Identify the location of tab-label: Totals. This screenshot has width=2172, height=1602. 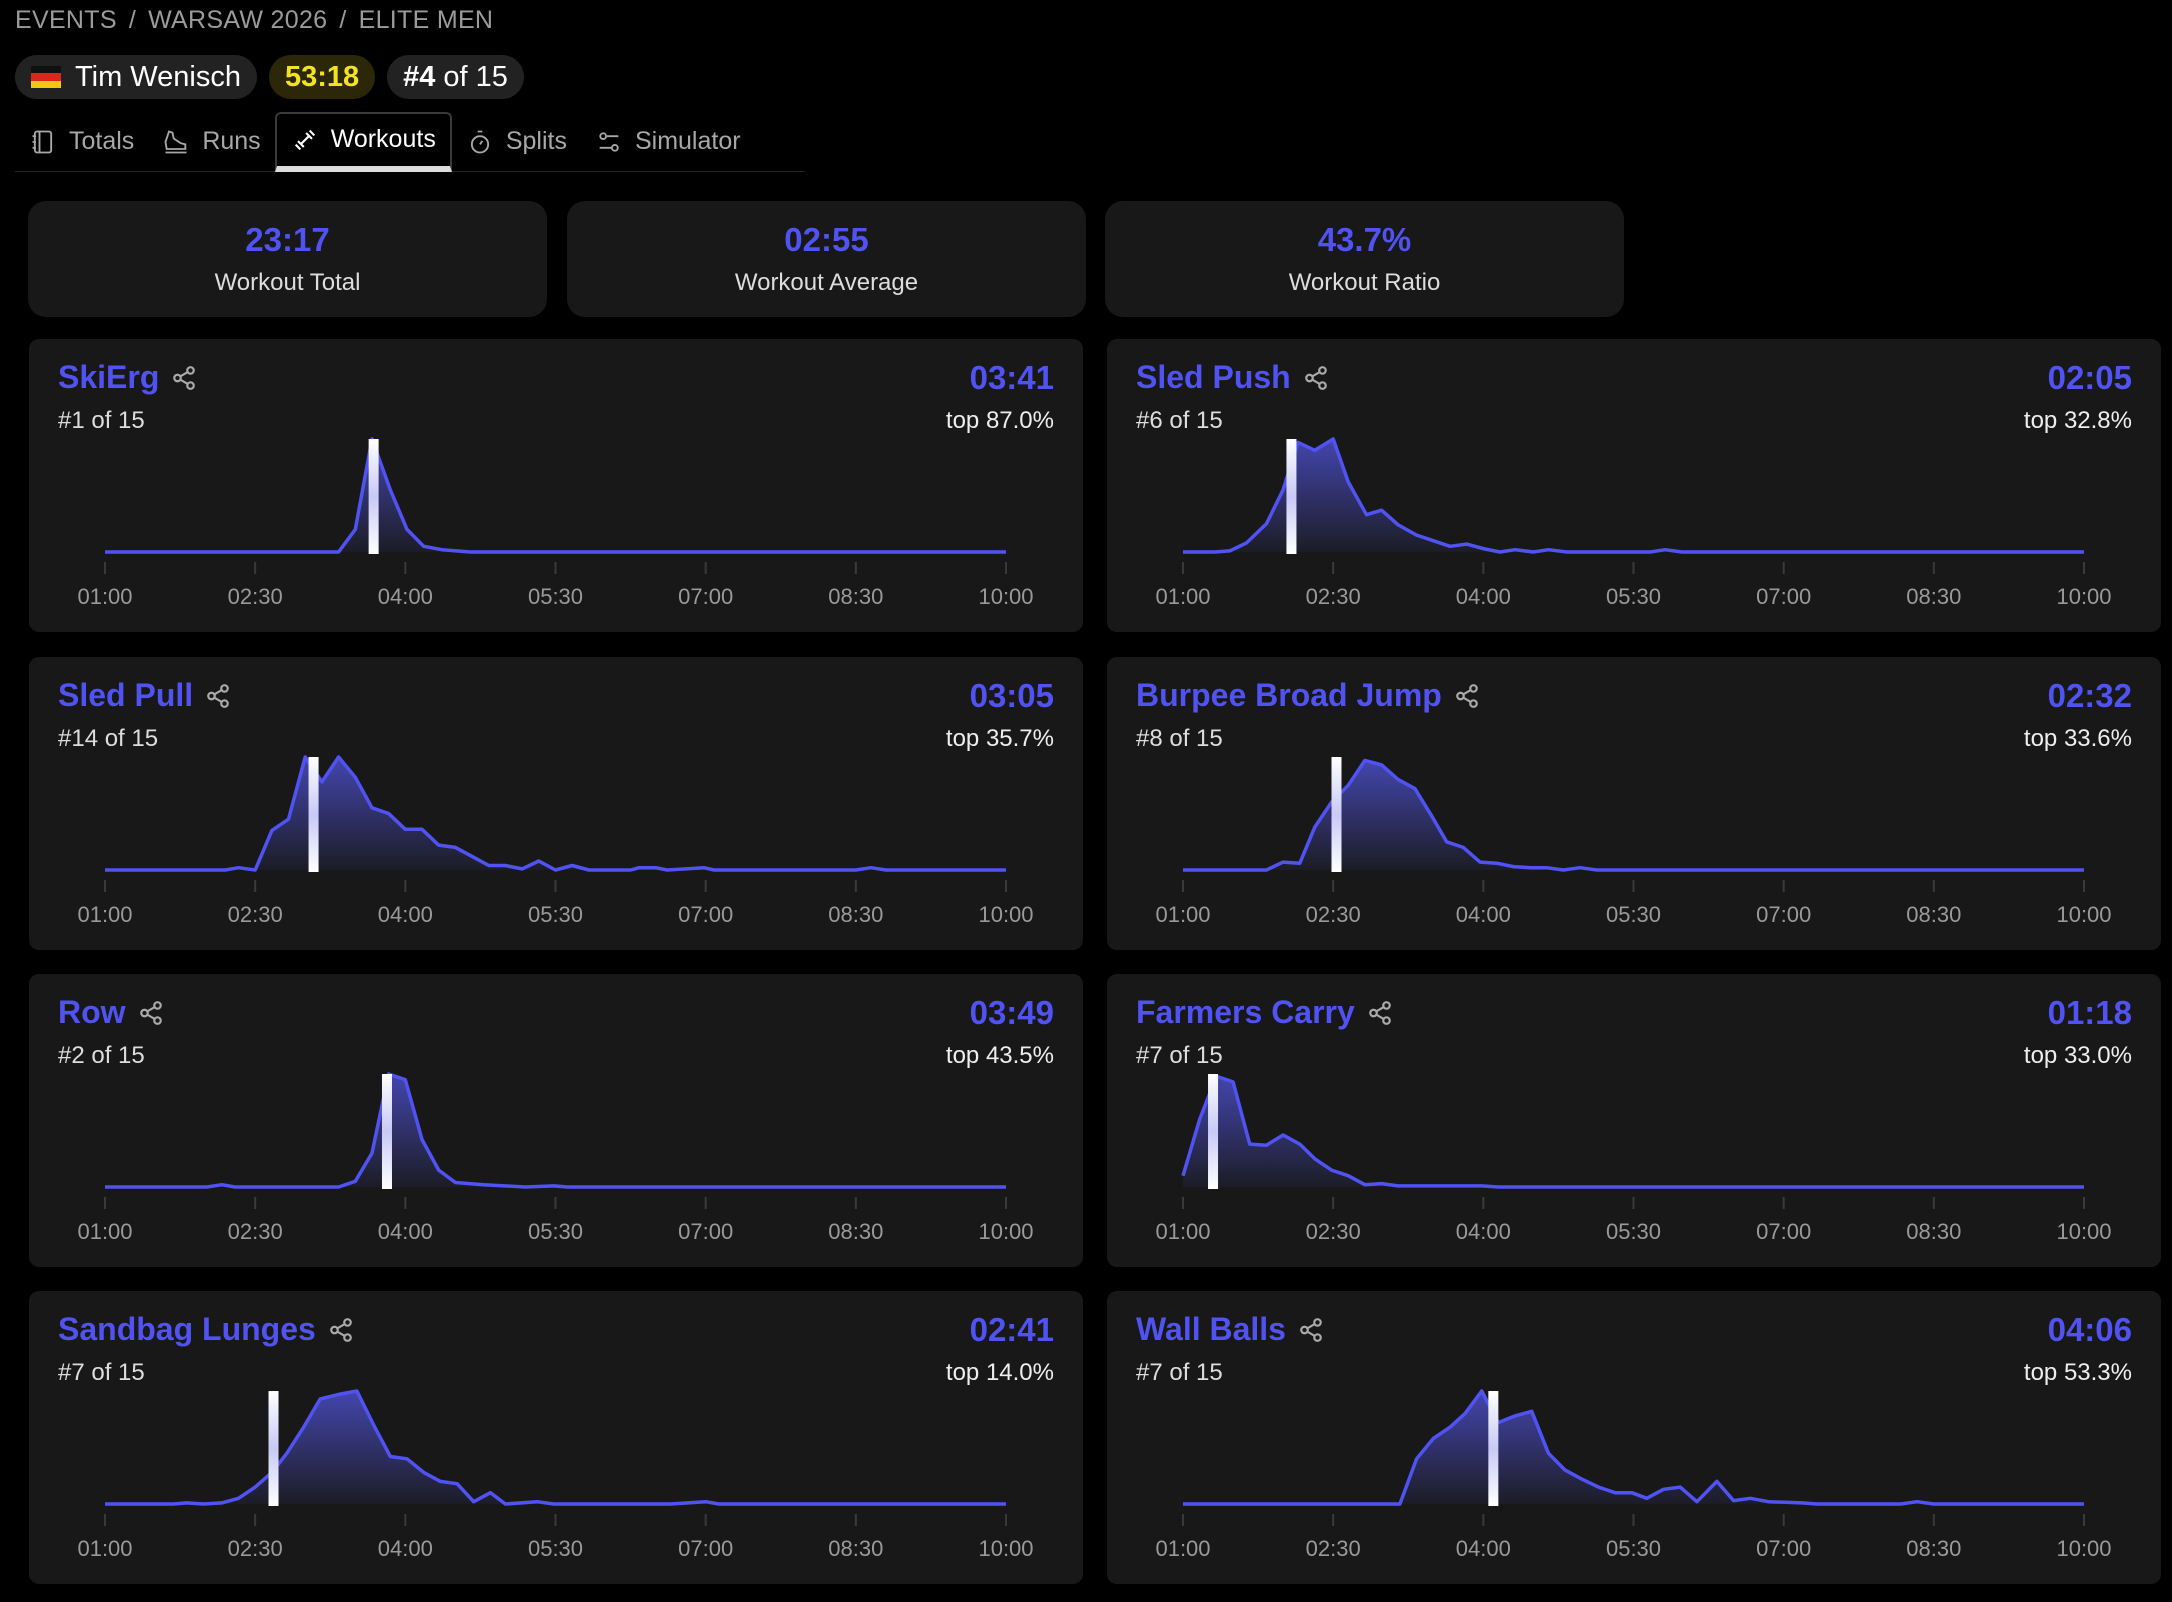
(102, 141).